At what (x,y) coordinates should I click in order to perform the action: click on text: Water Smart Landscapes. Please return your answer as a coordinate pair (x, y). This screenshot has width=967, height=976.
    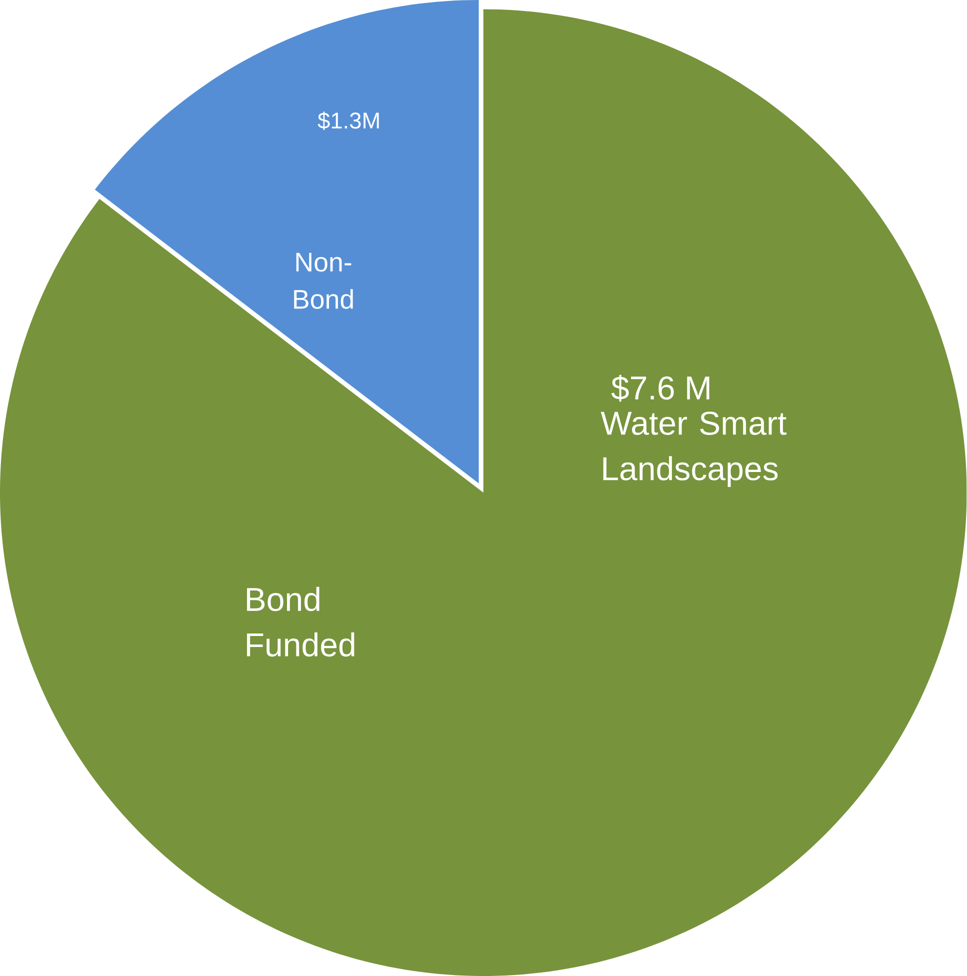
    Looking at the image, I should click on (693, 449).